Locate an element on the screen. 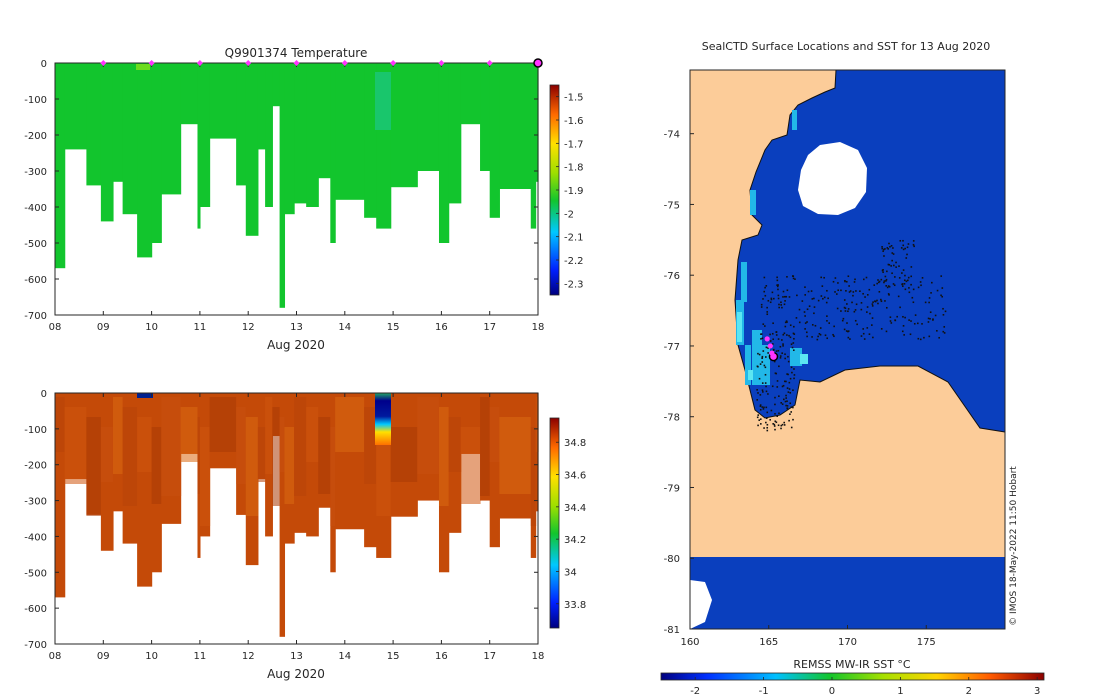  temperature-colorbar-label: -2.3 is located at coordinates (574, 284).